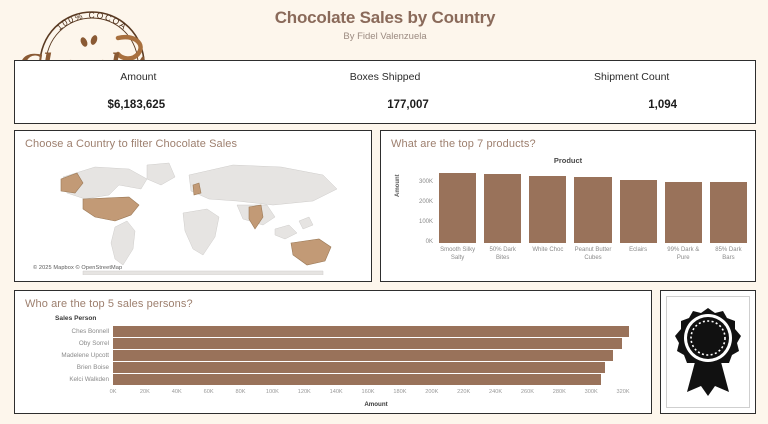 The image size is (768, 424). I want to click on sales-x-tick: 100K, so click(272, 392).